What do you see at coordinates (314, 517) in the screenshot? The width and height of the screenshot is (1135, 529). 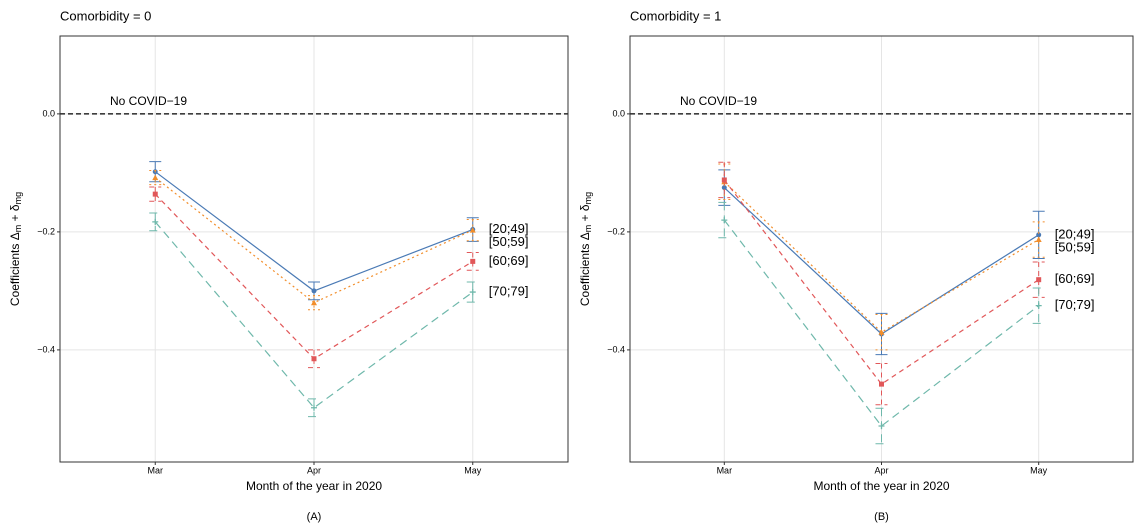 I see `panel-label: (A)` at bounding box center [314, 517].